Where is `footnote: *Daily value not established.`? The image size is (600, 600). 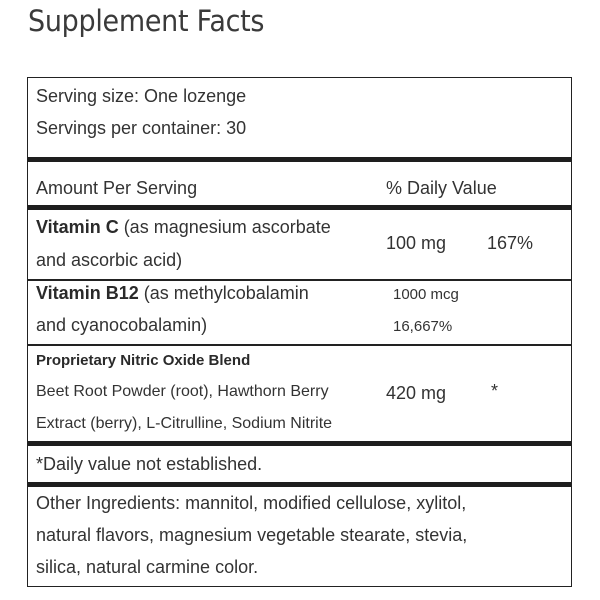 footnote: *Daily value not established. is located at coordinates (149, 464).